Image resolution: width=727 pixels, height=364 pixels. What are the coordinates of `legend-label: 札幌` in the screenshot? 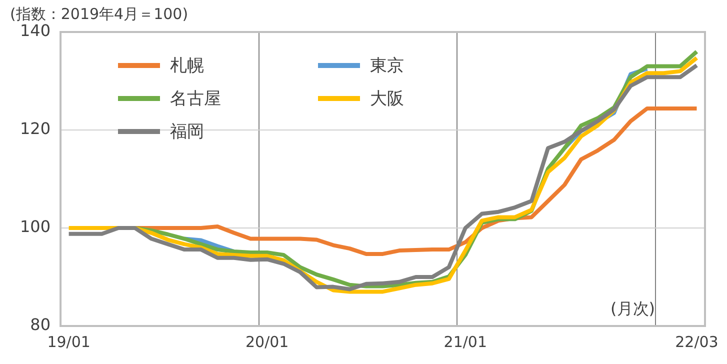 It's located at (187, 66).